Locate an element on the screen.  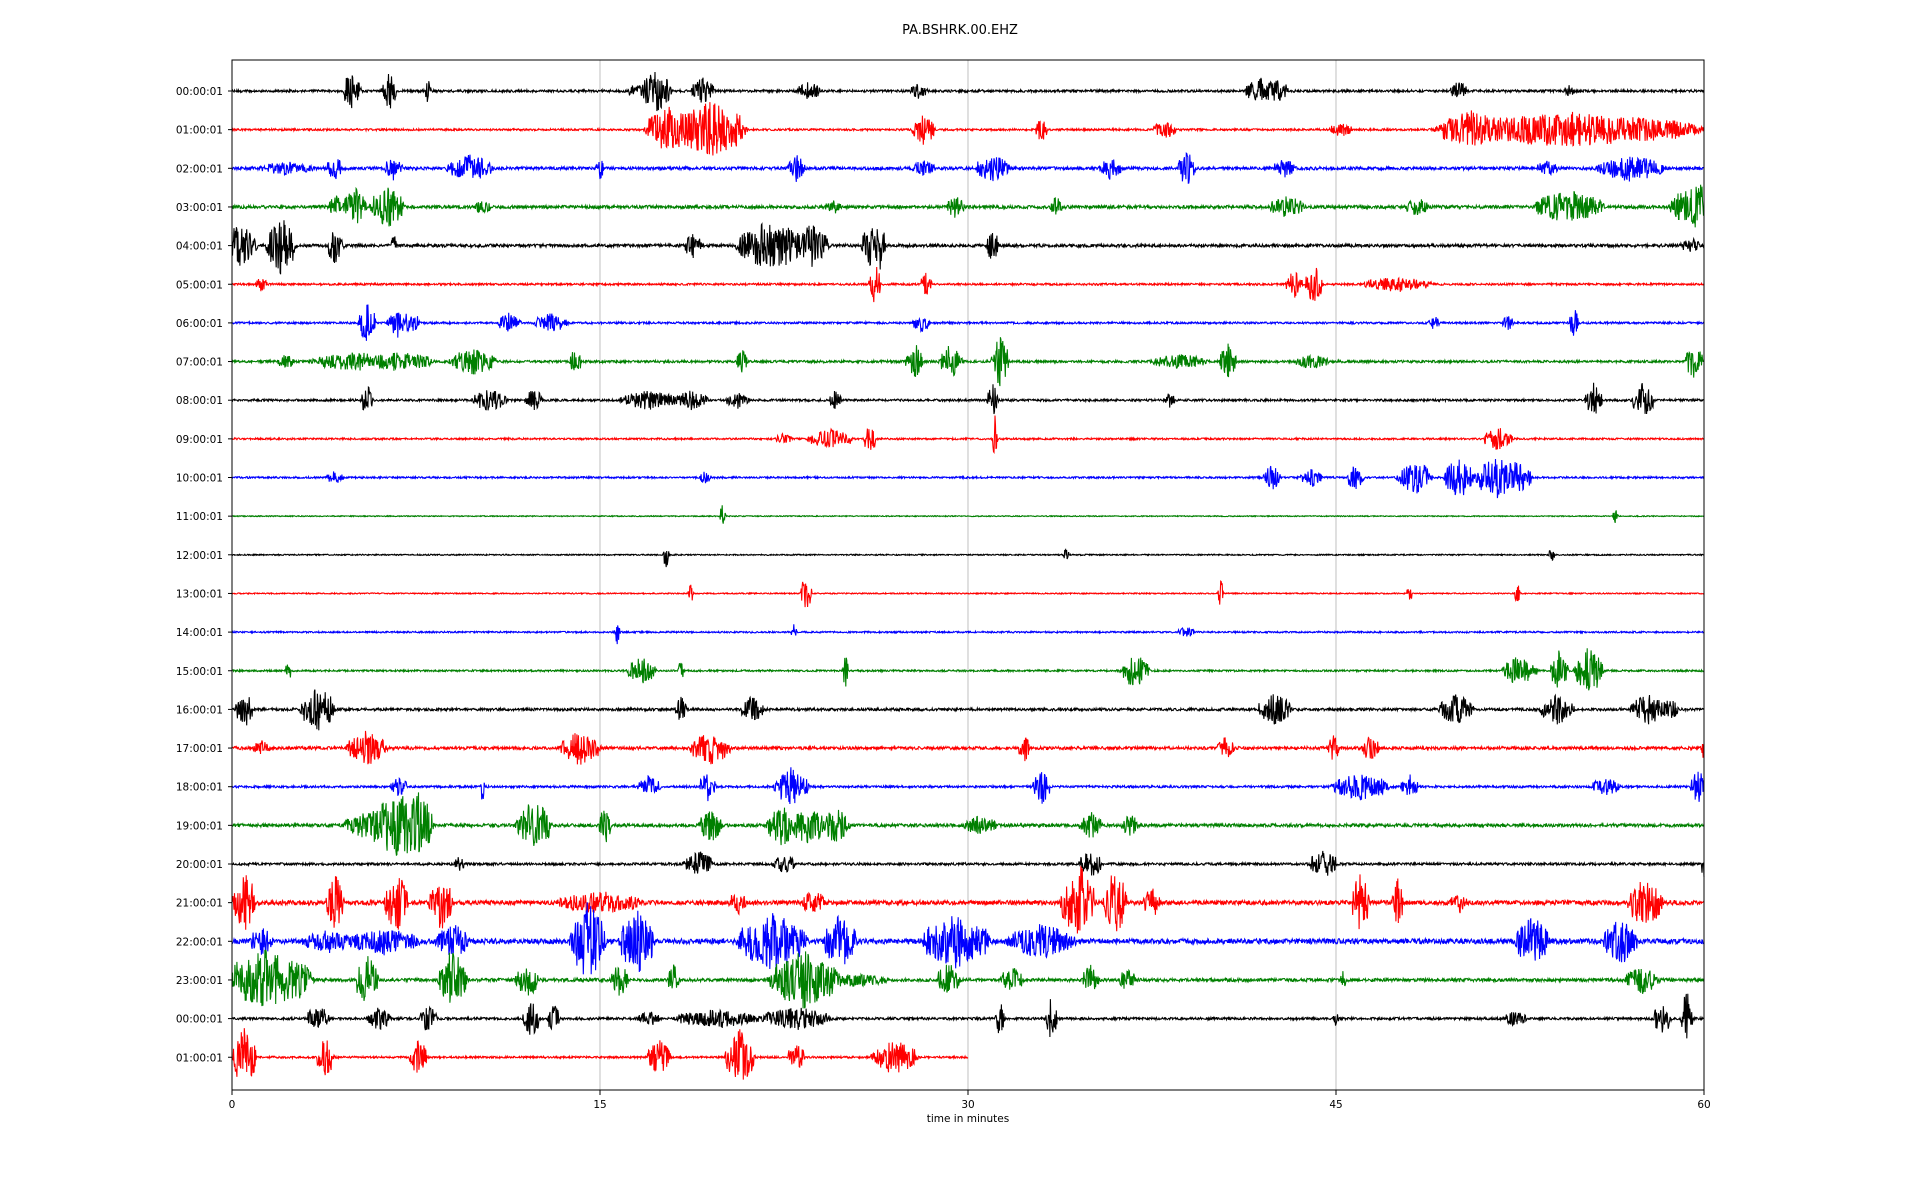
x-tick-label-45: 45 is located at coordinates (1335, 1105).